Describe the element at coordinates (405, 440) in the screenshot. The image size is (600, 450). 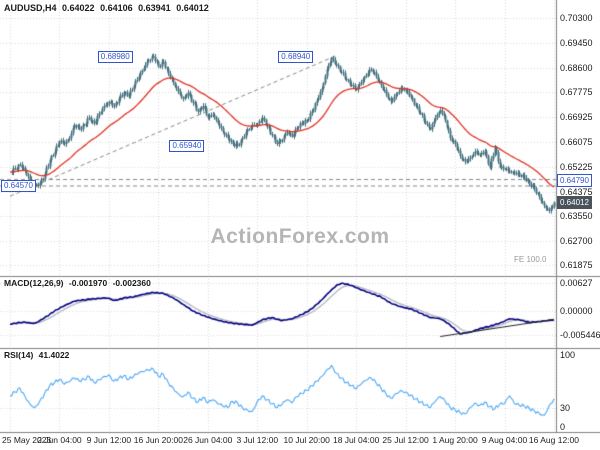
I see `time-axis-label: 25 Jul 12:00` at that location.